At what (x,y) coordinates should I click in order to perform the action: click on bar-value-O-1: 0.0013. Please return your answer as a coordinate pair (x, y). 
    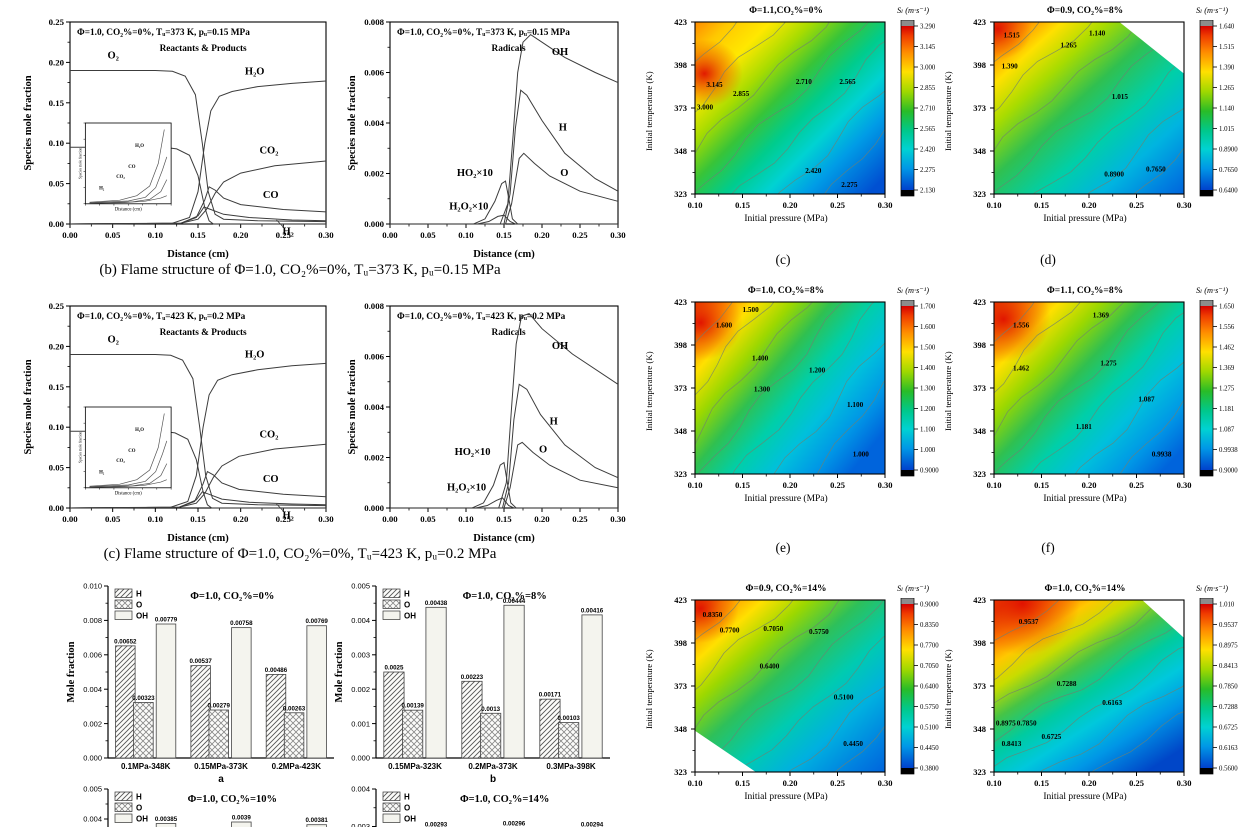
    Looking at the image, I should click on (490, 709).